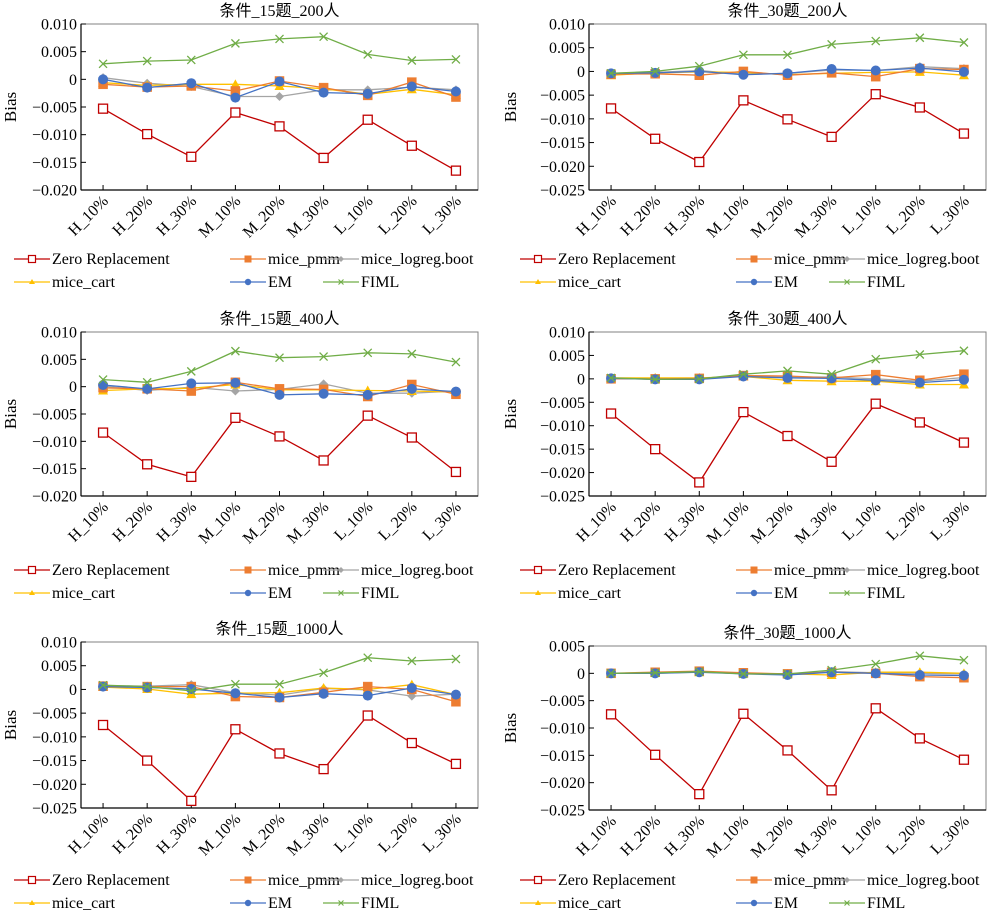  I want to click on x-tick-label: H_30%, so click(685, 522).